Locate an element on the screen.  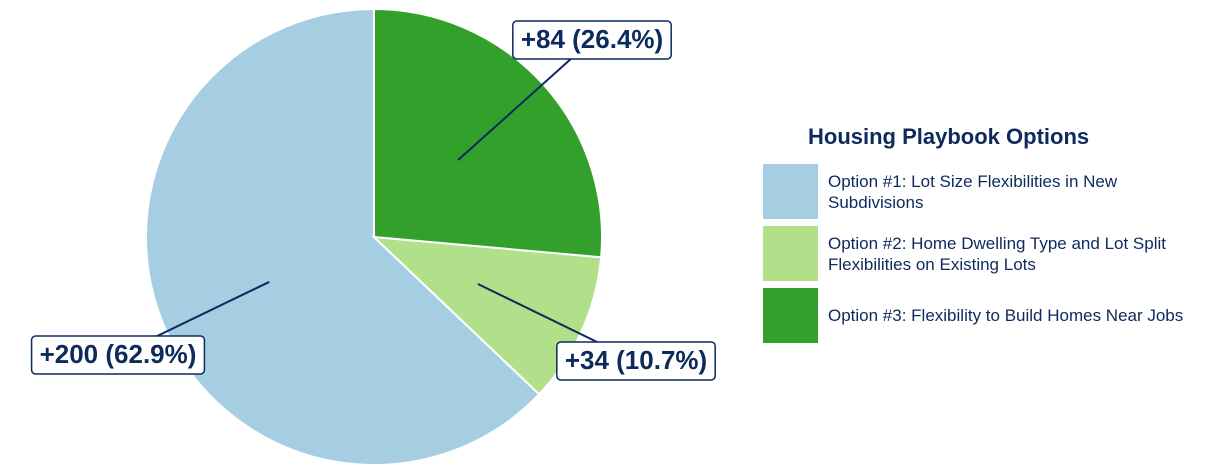
data-label: +84 (26.4%) is located at coordinates (592, 40).